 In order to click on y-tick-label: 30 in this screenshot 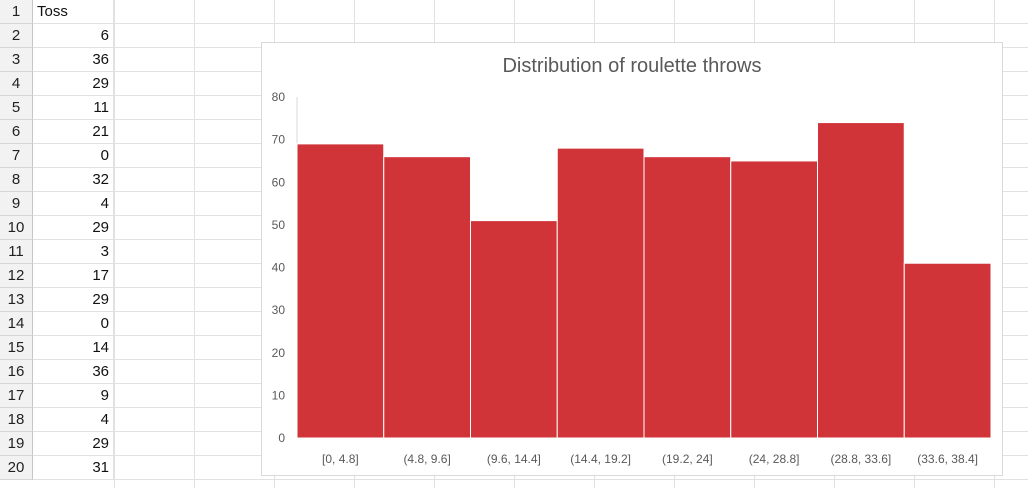, I will do `click(279, 310)`.